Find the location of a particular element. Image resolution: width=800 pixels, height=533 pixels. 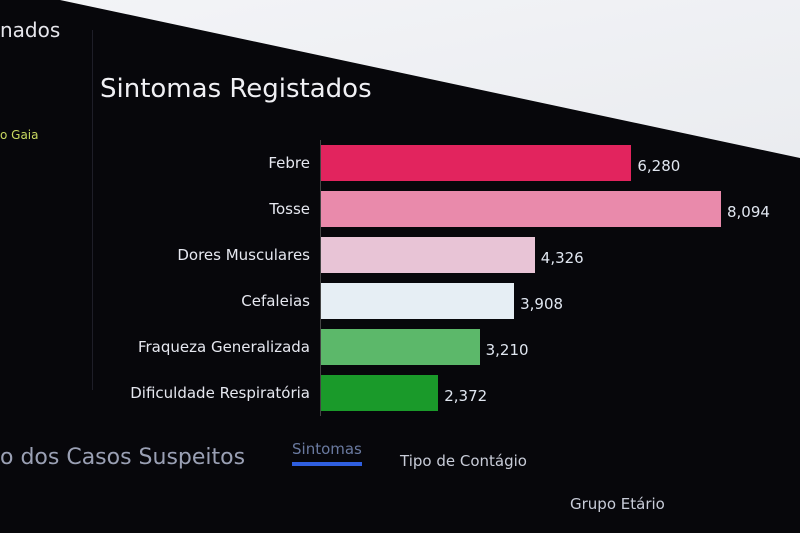

data-label: 4,326 is located at coordinates (562, 258).